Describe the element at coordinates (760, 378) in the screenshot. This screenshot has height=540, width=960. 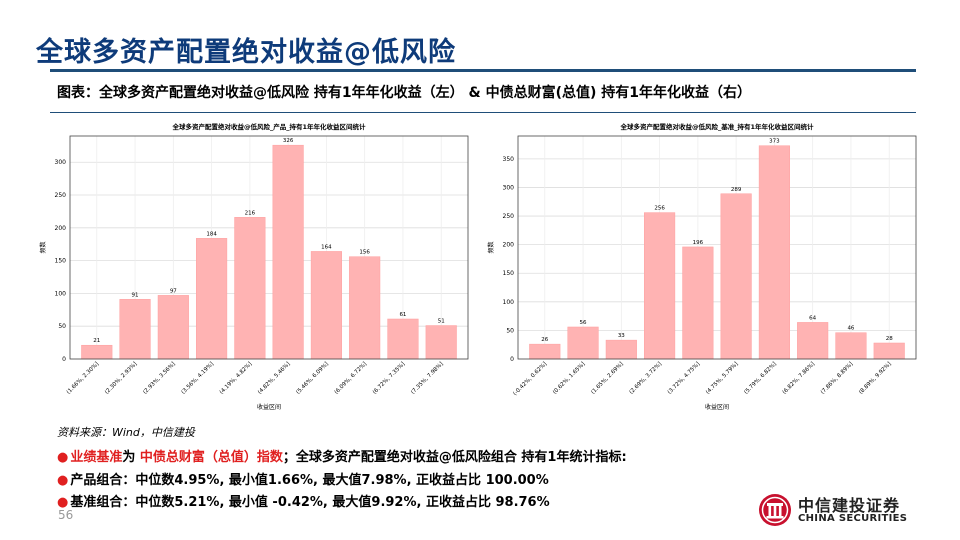
I see `x-tick-label: (5.79%, 6.82%]` at that location.